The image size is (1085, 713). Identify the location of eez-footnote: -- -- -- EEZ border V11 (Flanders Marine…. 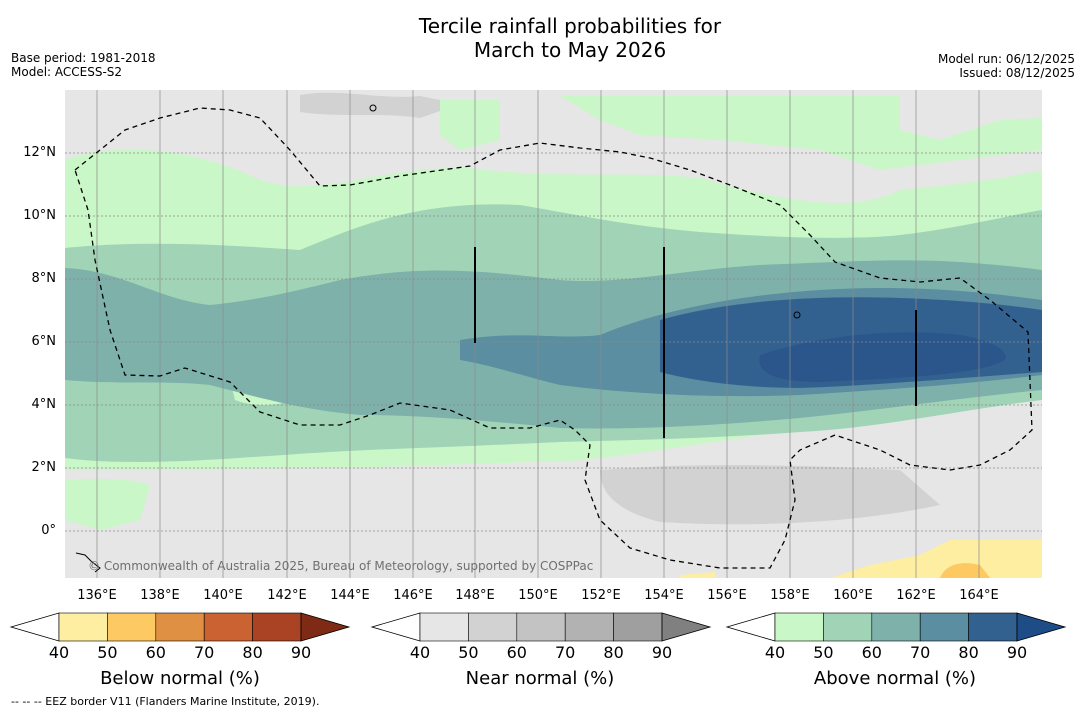
(165, 701).